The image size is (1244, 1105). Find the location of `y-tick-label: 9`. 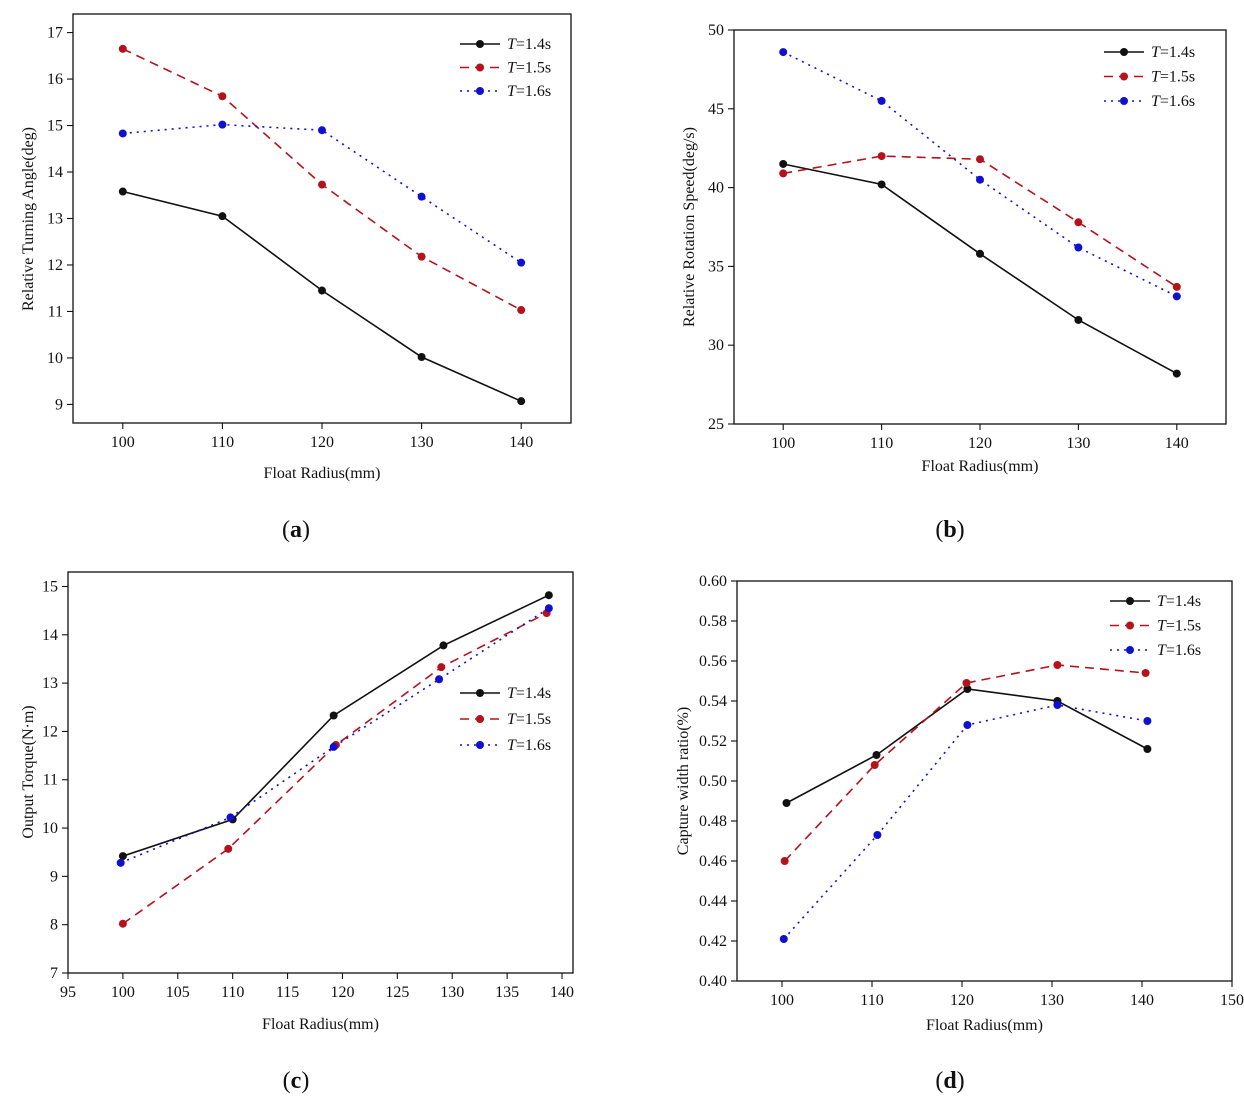

y-tick-label: 9 is located at coordinates (59, 404).